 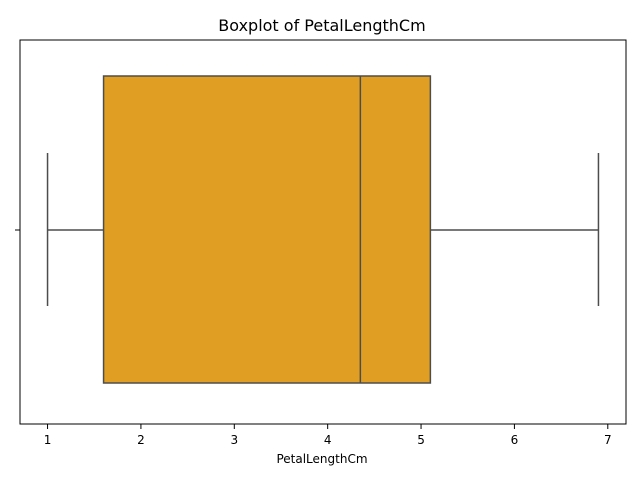 I want to click on x-tick-label: 3, so click(x=234, y=440).